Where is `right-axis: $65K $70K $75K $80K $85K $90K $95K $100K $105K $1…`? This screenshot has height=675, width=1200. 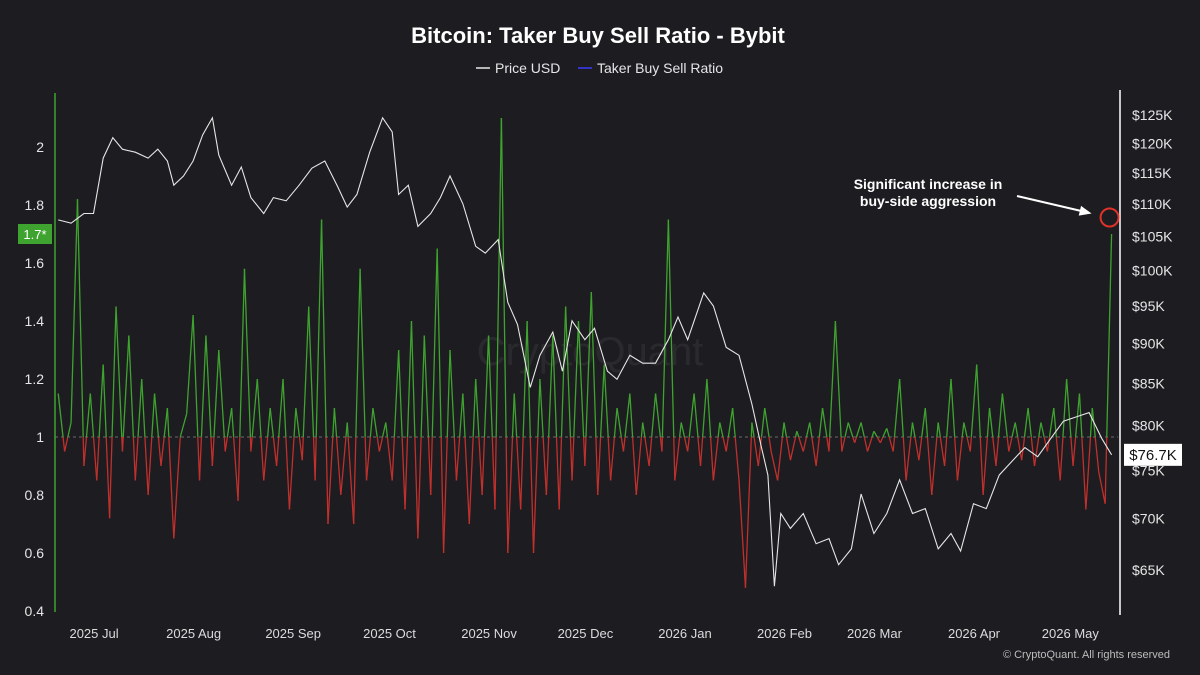
right-axis: $65K $70K $75K $80K $85K $90K $95K $100K $105K $1… is located at coordinates (1152, 342).